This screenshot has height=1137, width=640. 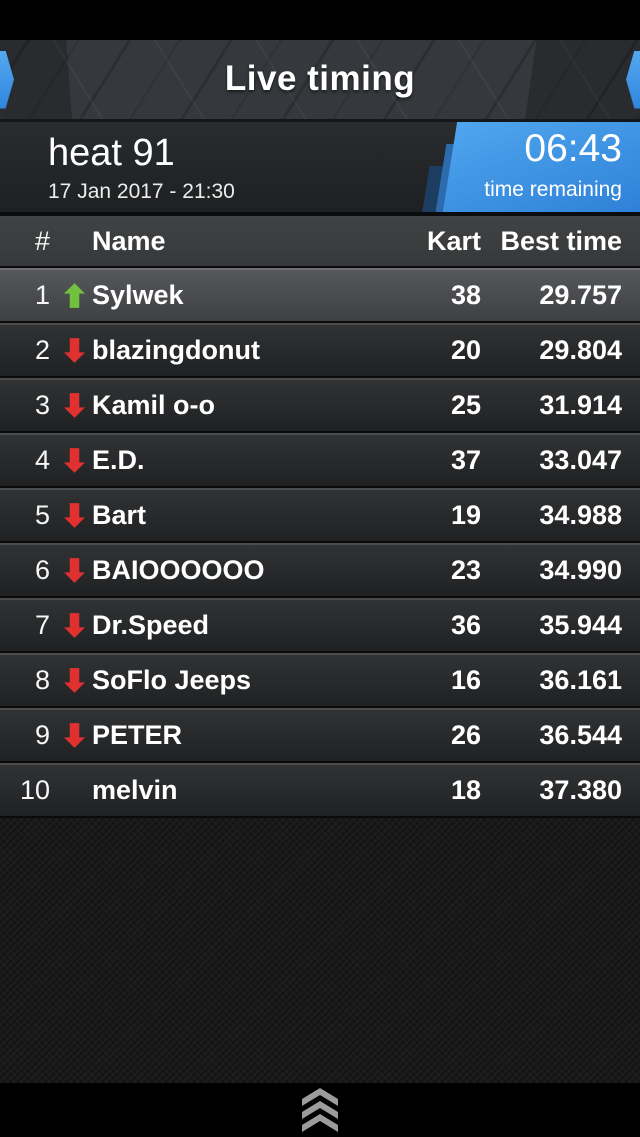 I want to click on driver-name: E.D., so click(x=118, y=460).